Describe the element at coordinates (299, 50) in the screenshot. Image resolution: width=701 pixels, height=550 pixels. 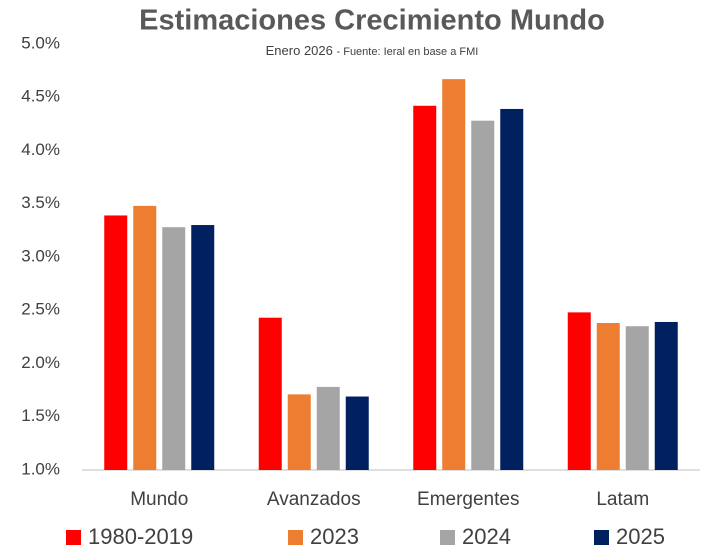
I see `subtitle: Enero 2026` at that location.